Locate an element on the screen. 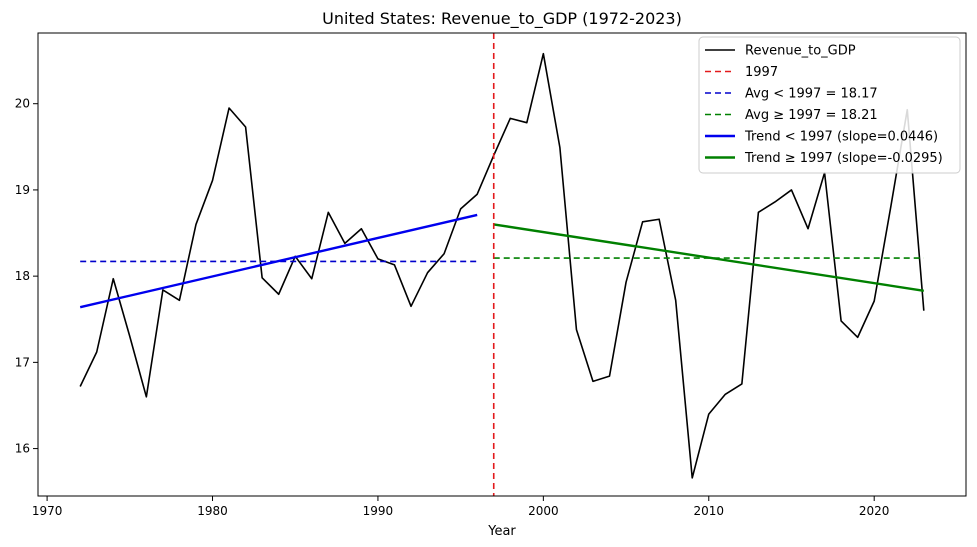 The image size is (977, 547). y-tick-label: 20 is located at coordinates (22, 104).